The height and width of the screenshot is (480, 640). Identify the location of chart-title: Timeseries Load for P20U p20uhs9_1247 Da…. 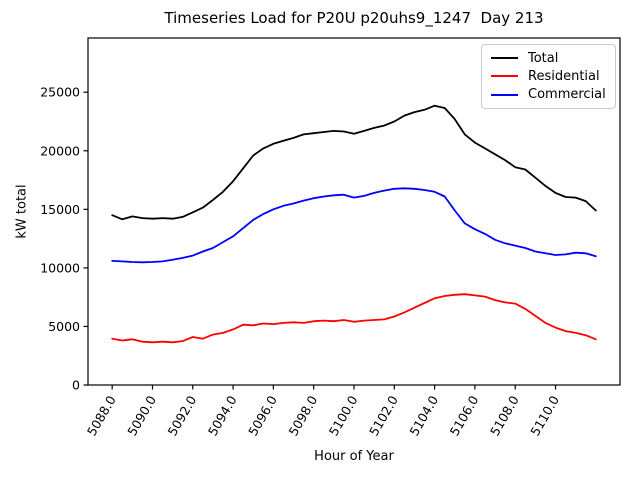
(354, 18).